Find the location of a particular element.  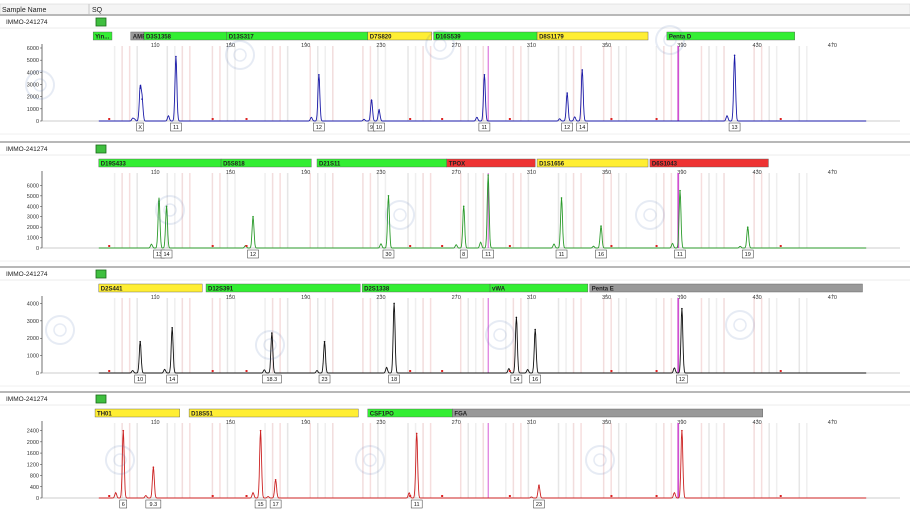

x-tick-label: 110 is located at coordinates (155, 423).